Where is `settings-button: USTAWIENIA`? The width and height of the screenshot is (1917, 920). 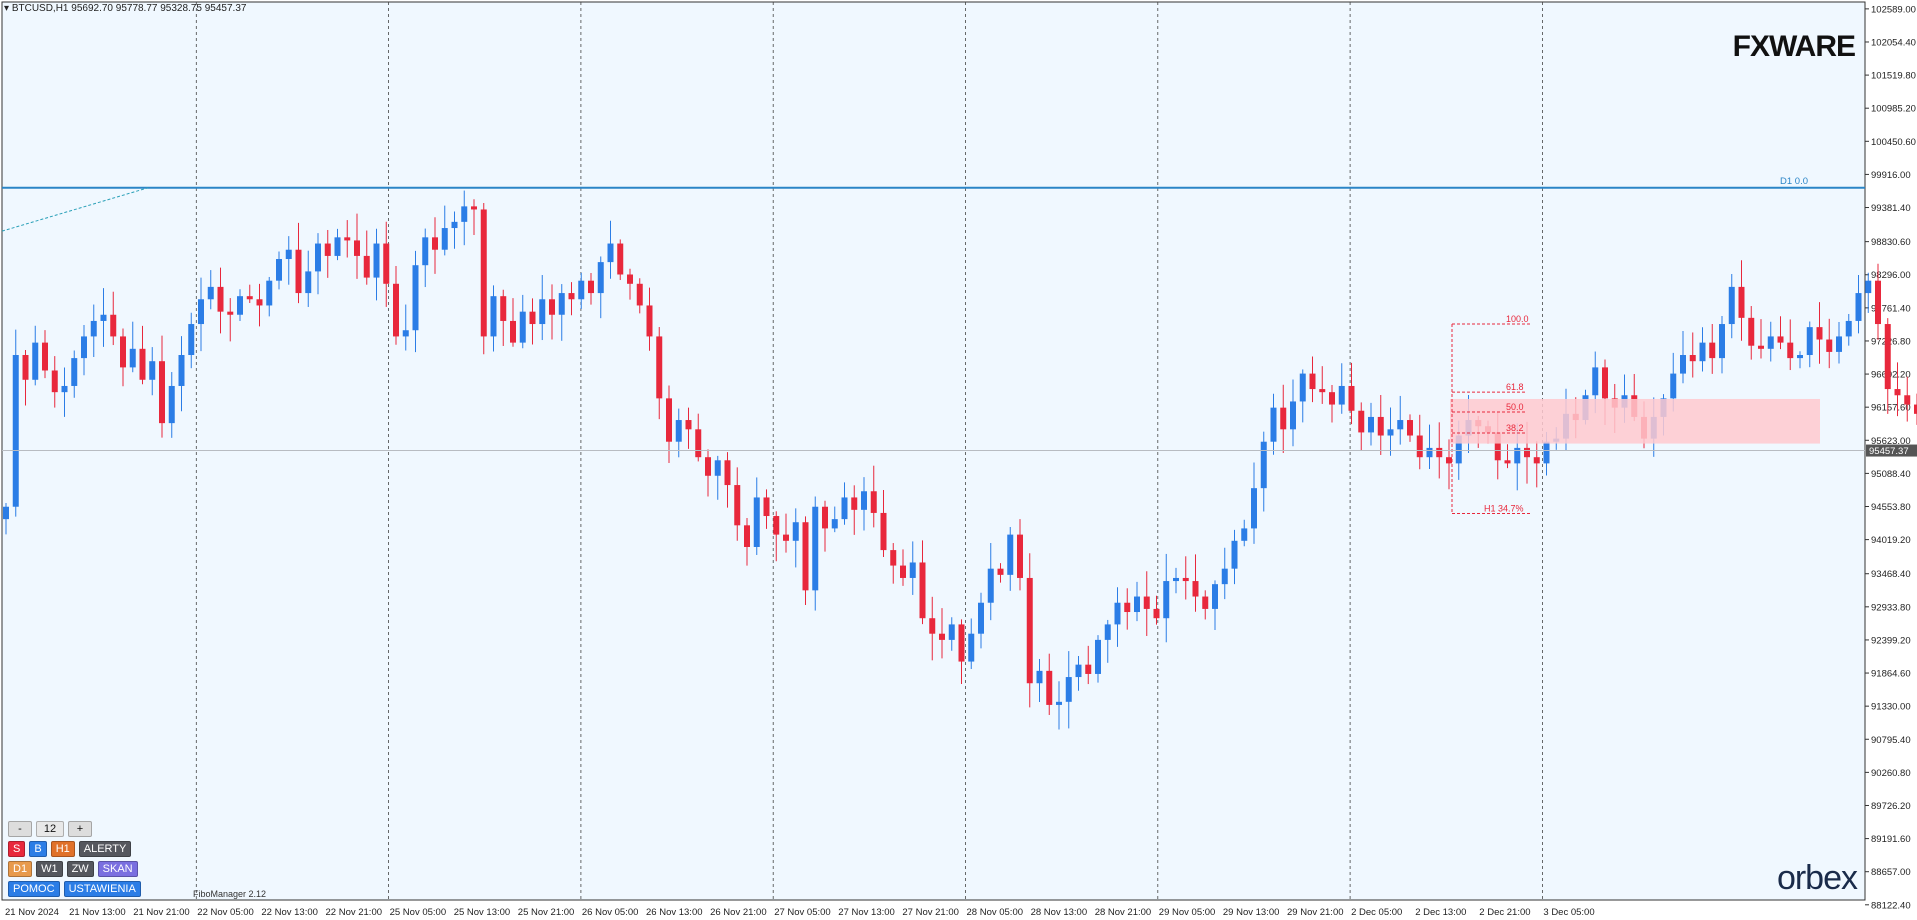 settings-button: USTAWIENIA is located at coordinates (102, 889).